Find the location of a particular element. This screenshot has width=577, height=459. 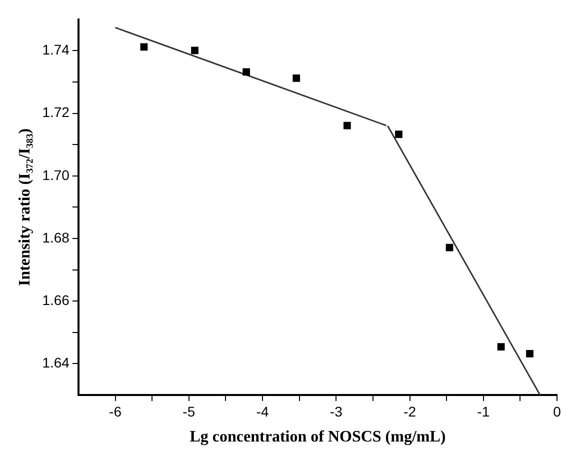

y-tick-label: 1.74 is located at coordinates (56, 50).